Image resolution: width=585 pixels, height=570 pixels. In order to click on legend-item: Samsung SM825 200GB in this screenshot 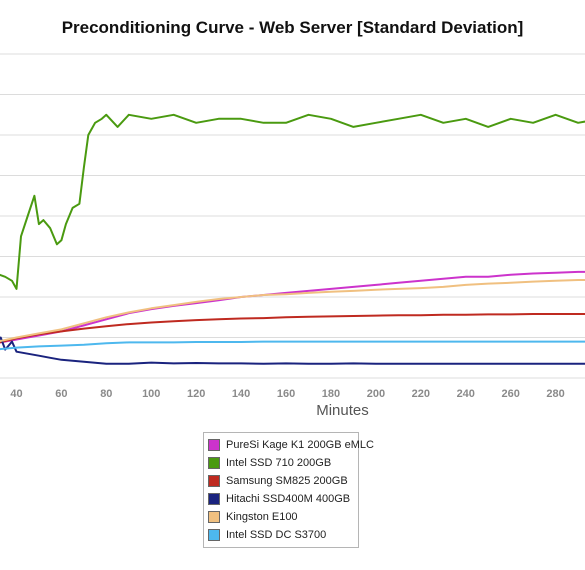, I will do `click(281, 481)`.